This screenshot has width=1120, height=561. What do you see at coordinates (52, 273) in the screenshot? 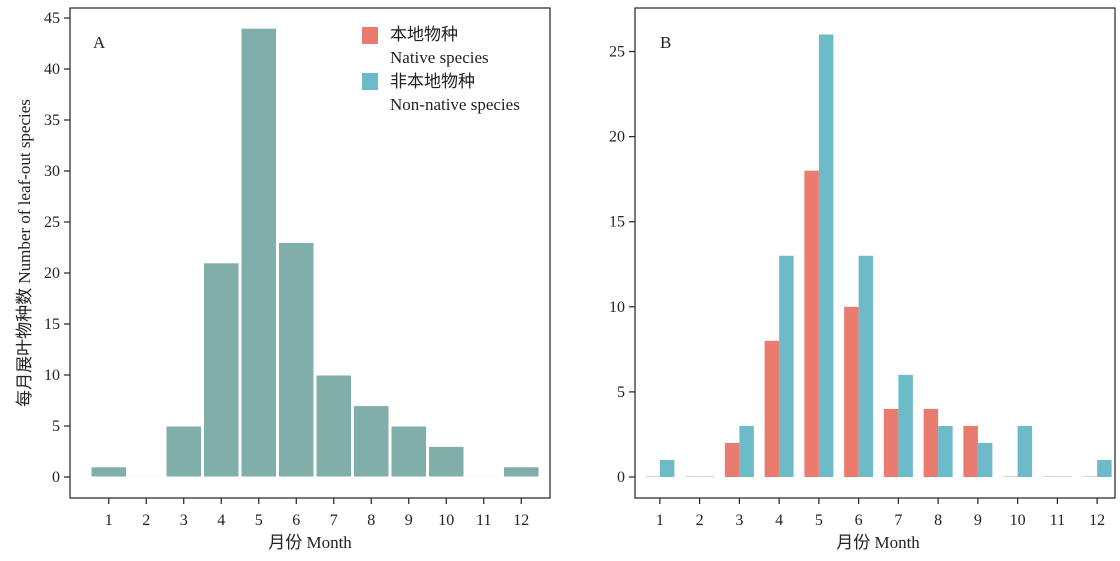
I see `a-y-tick-label: 20` at bounding box center [52, 273].